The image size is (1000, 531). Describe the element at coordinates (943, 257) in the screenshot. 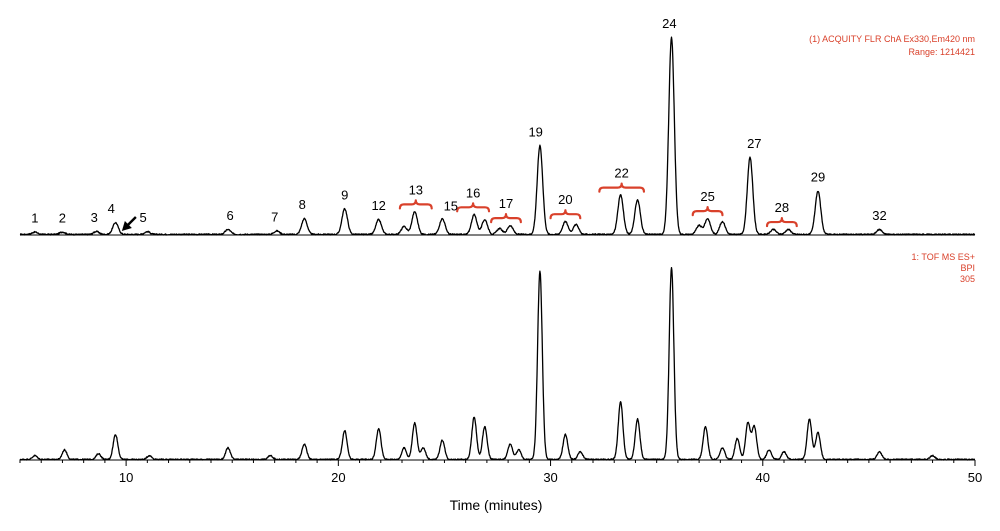

I see `ms-header-line-1: 1: TOF MS ES+` at that location.